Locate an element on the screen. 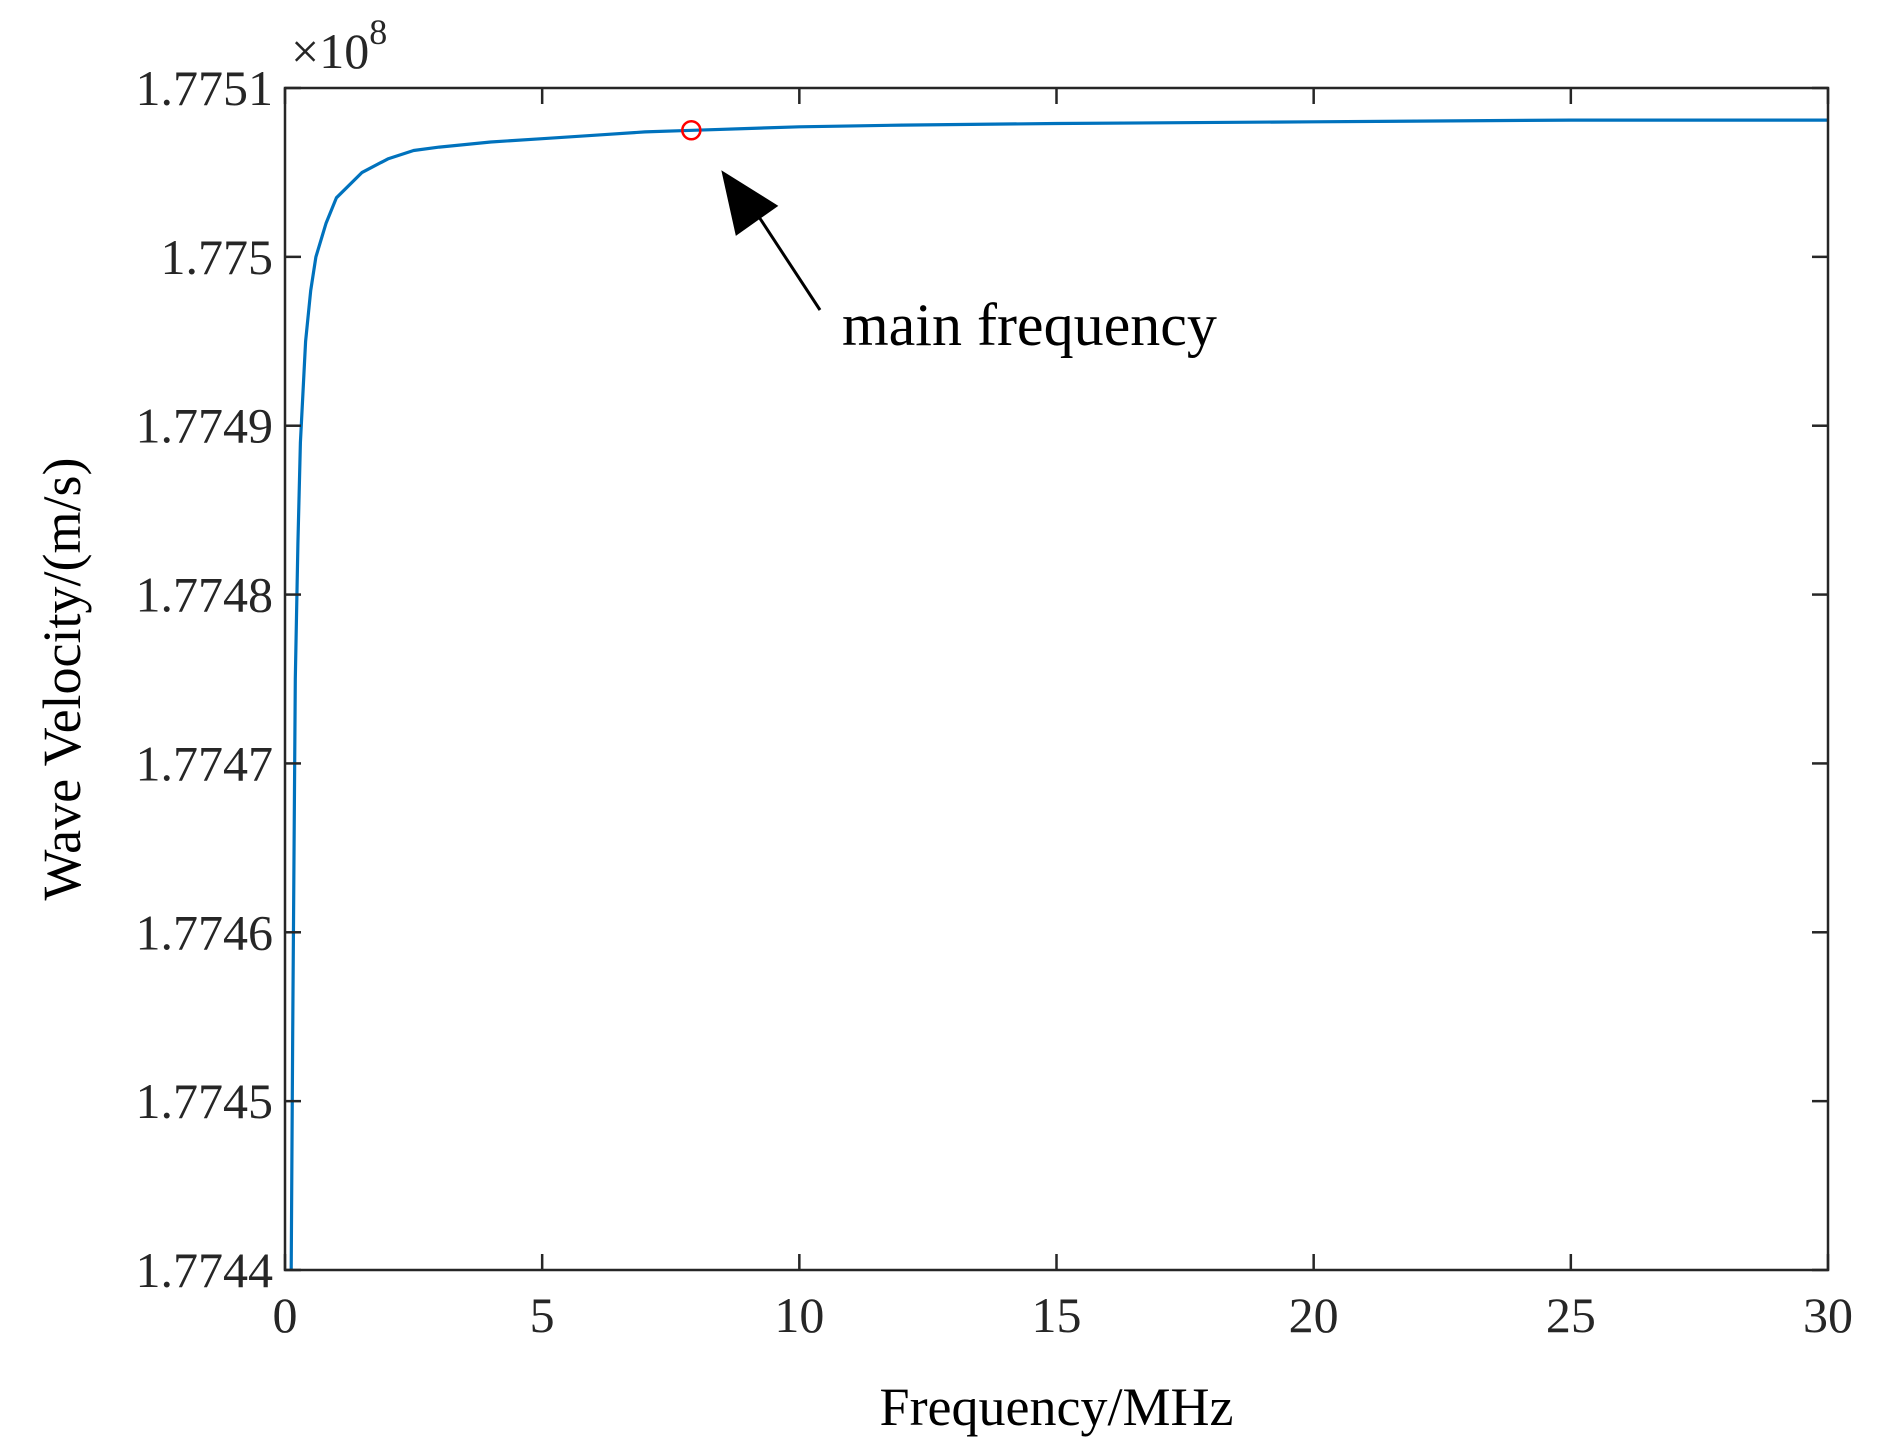 The width and height of the screenshot is (1877, 1450). y-tick-label: 1.7745 is located at coordinates (205, 1101).